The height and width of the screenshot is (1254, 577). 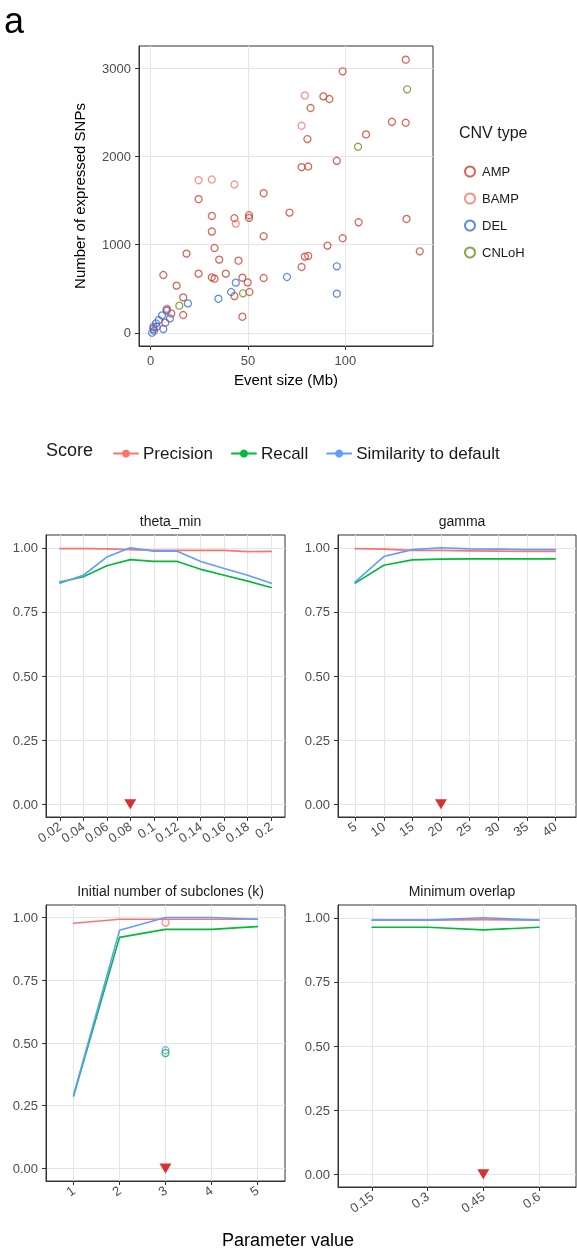 I want to click on x-tick-label: 10, so click(x=378, y=829).